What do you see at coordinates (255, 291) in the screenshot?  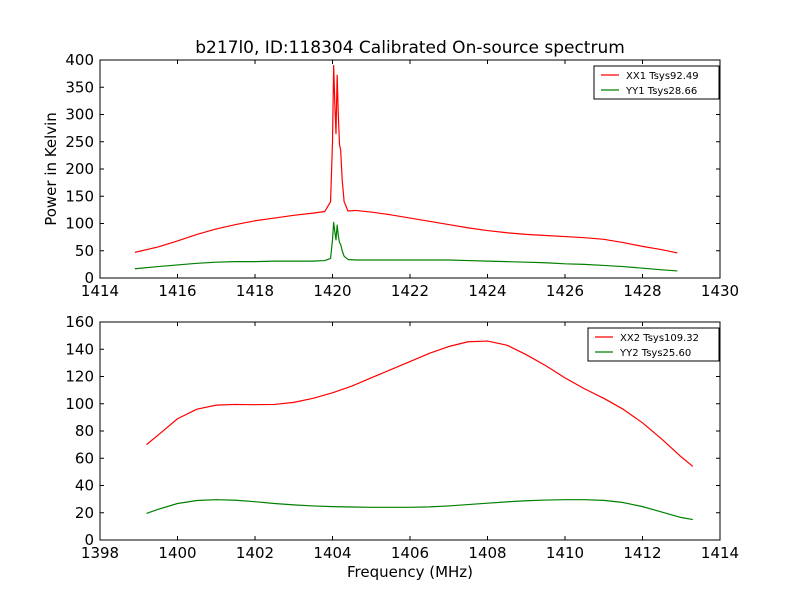 I see `x-tick-label: 1418` at bounding box center [255, 291].